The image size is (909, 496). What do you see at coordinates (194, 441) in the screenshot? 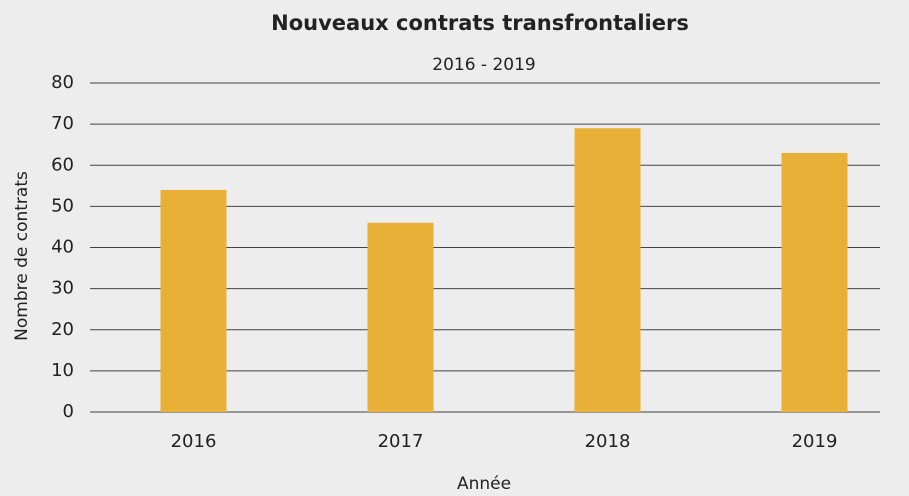
I see `x-tick-label: 2016` at bounding box center [194, 441].